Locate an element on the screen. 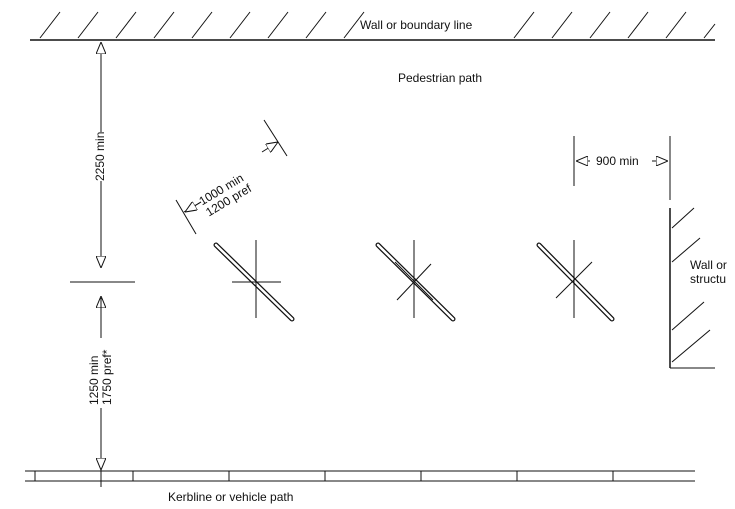  dim-2250-label: 2250 min is located at coordinates (100, 156).